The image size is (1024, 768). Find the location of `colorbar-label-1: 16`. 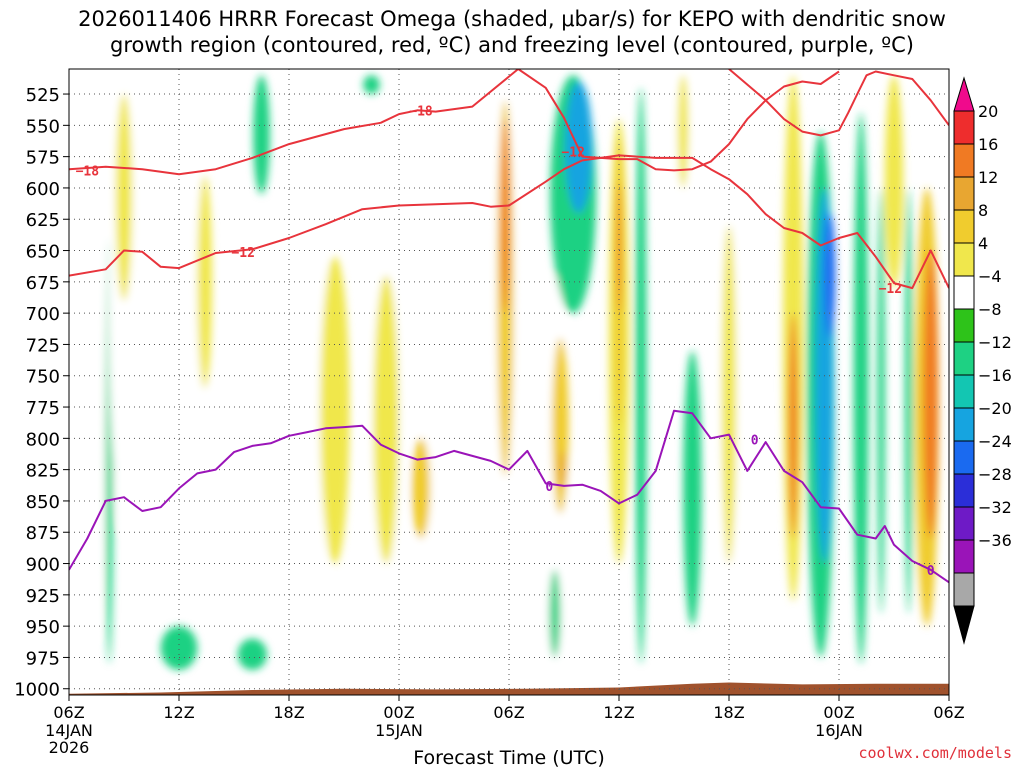

colorbar-label-1: 16 is located at coordinates (988, 144).